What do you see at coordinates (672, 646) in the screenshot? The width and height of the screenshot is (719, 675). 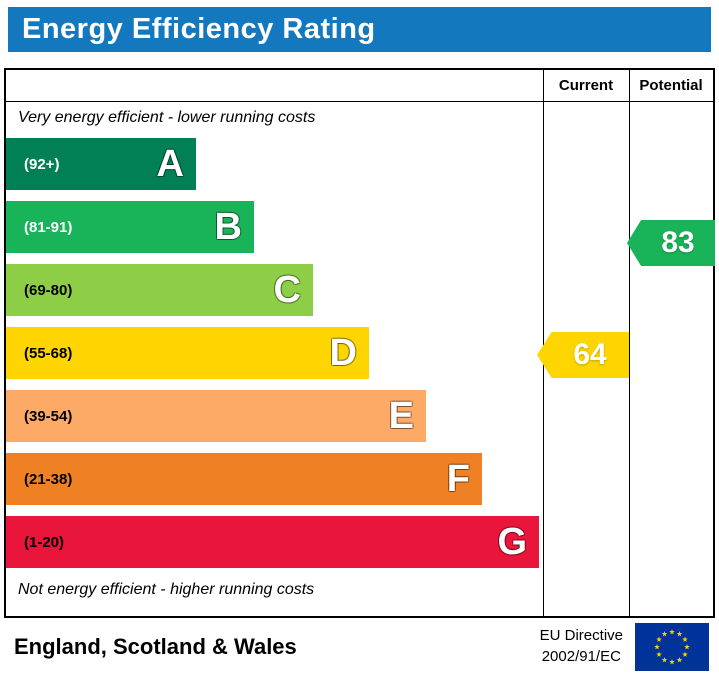 I see `eu-flag-icon` at bounding box center [672, 646].